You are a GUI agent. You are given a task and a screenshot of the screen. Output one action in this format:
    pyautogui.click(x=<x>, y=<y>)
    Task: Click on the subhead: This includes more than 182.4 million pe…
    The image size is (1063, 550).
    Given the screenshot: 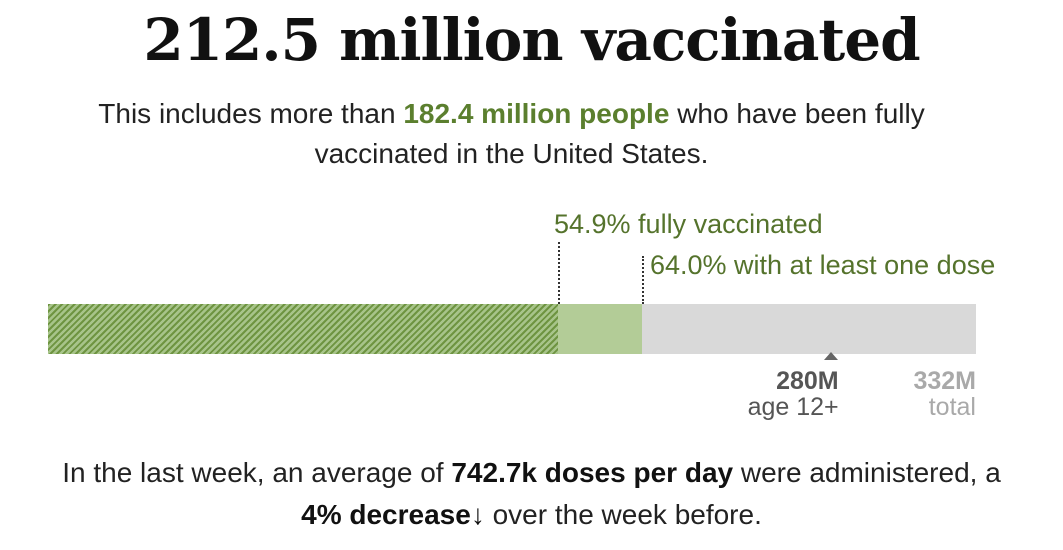 What is the action you would take?
    pyautogui.click(x=511, y=134)
    